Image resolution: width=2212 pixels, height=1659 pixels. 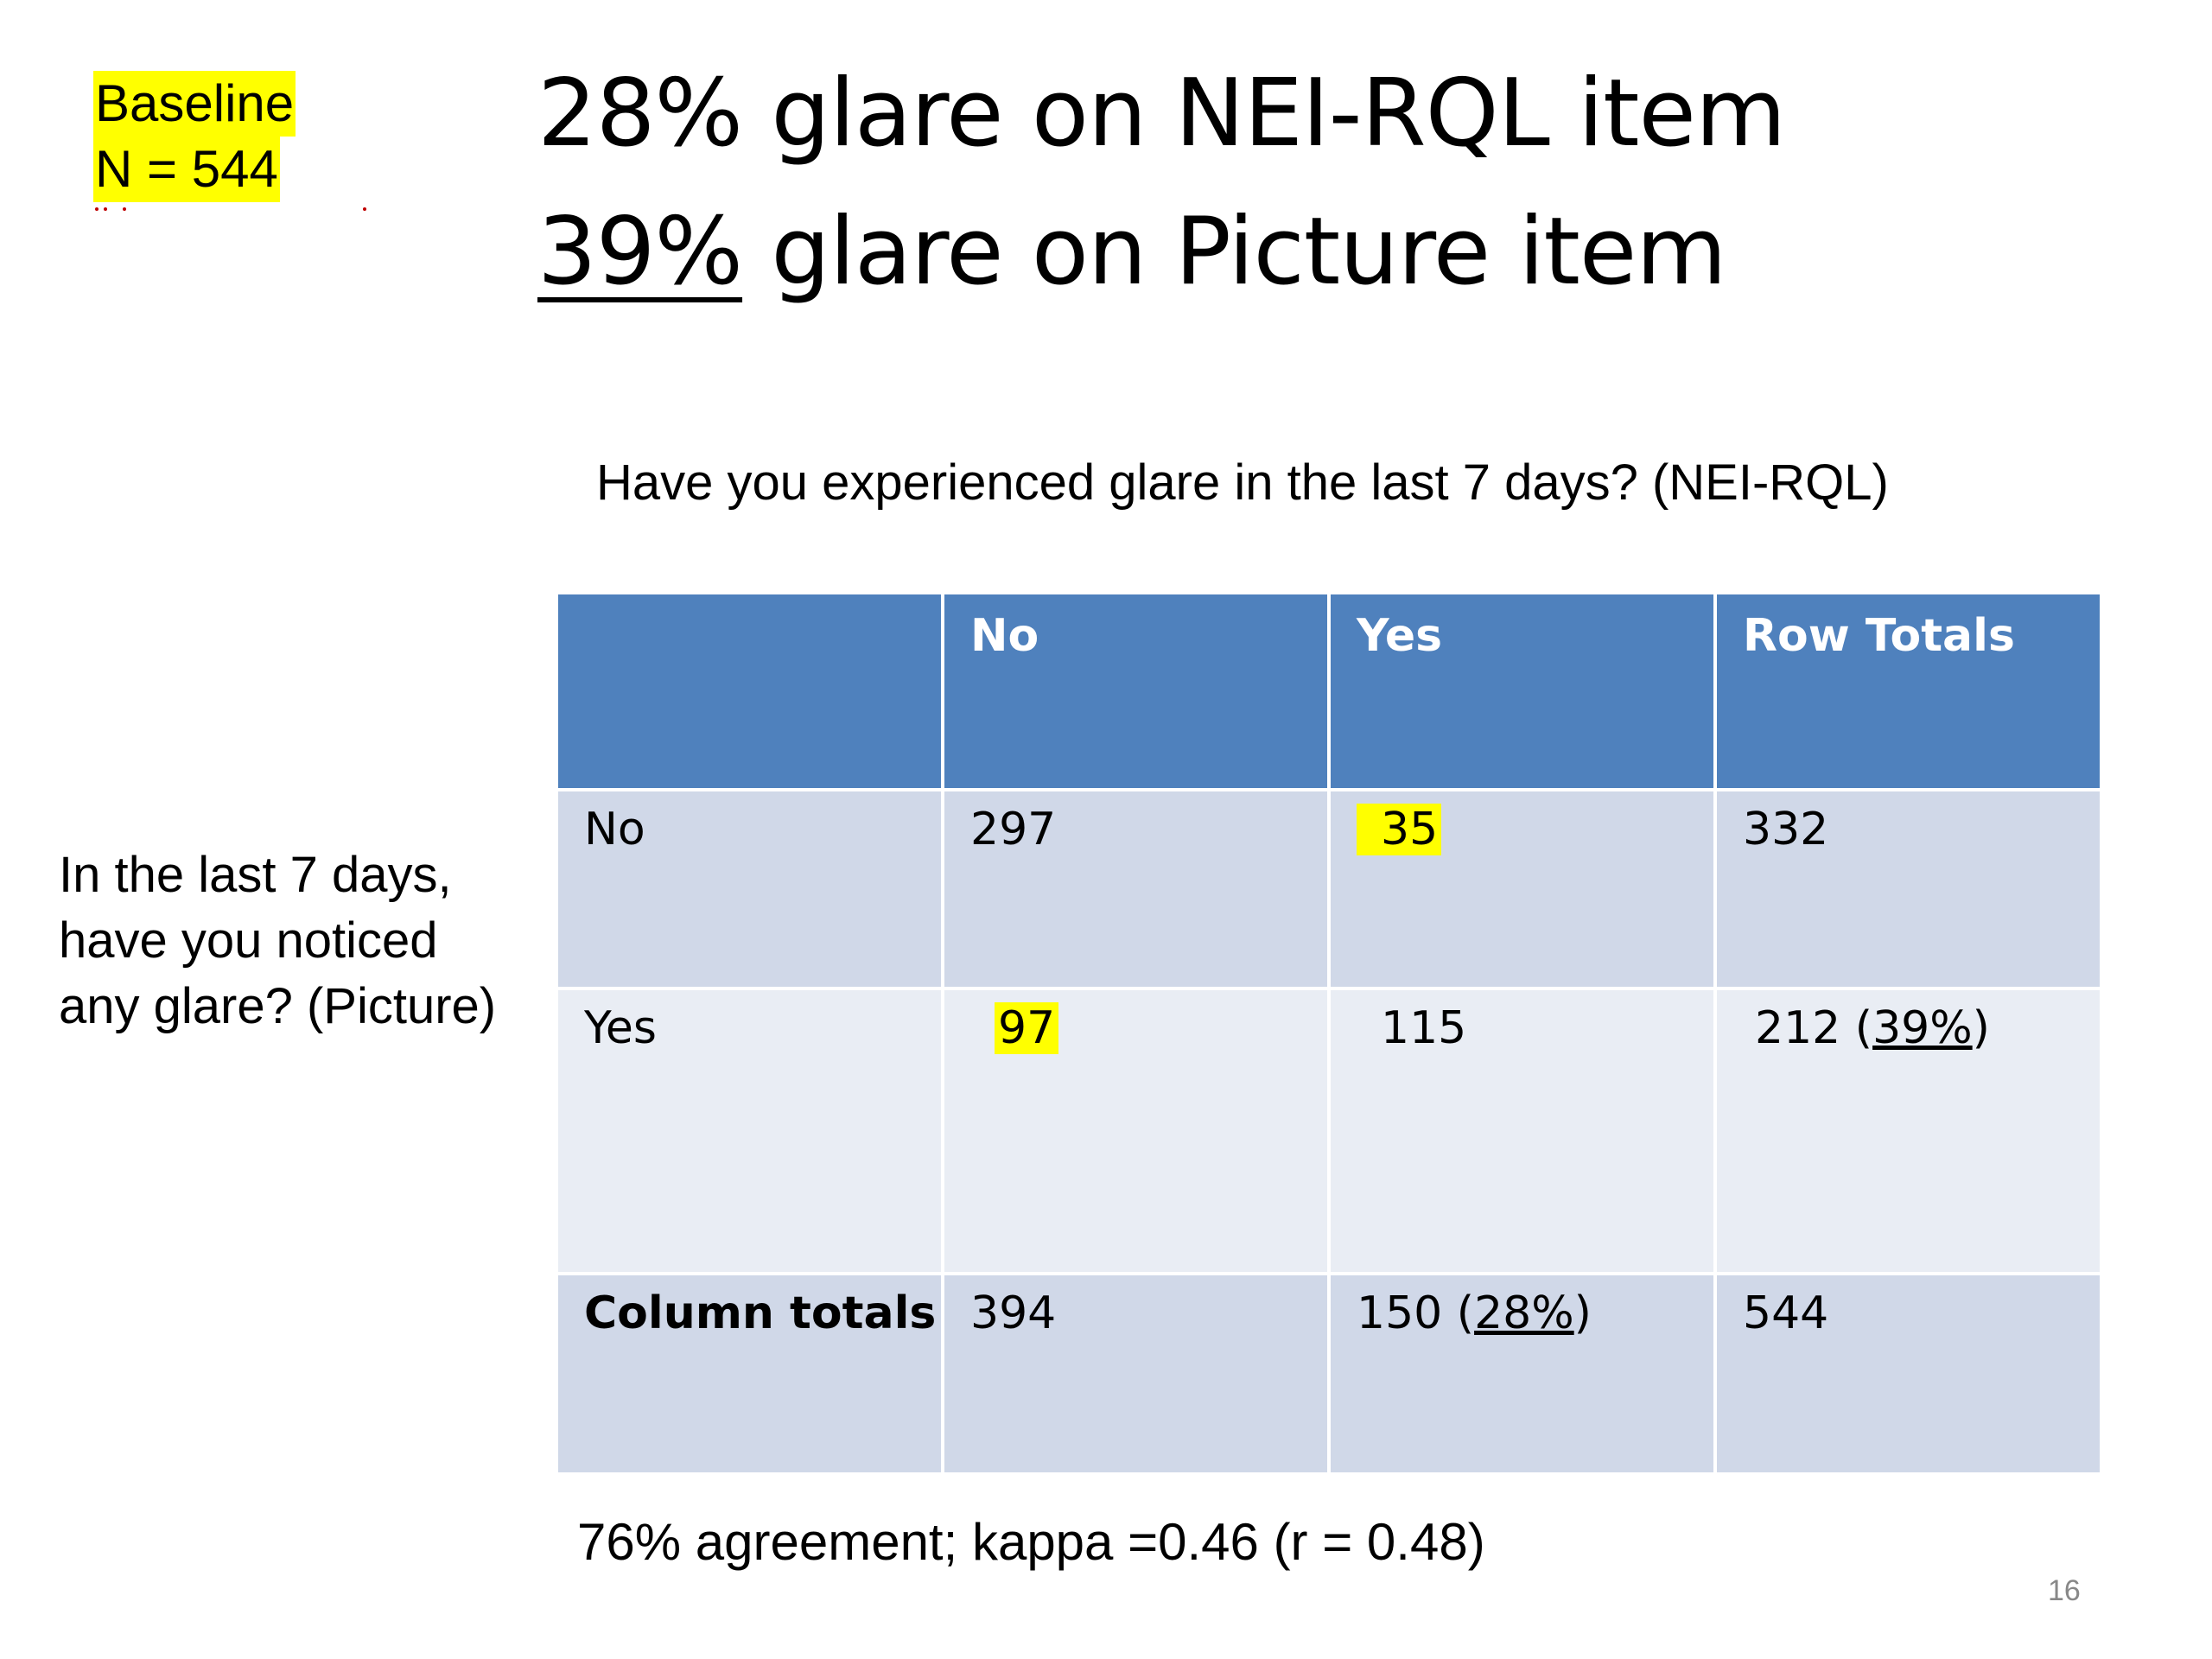 I want to click on title-line-1: 28% glare on NEI-RQL item, so click(x=1161, y=114).